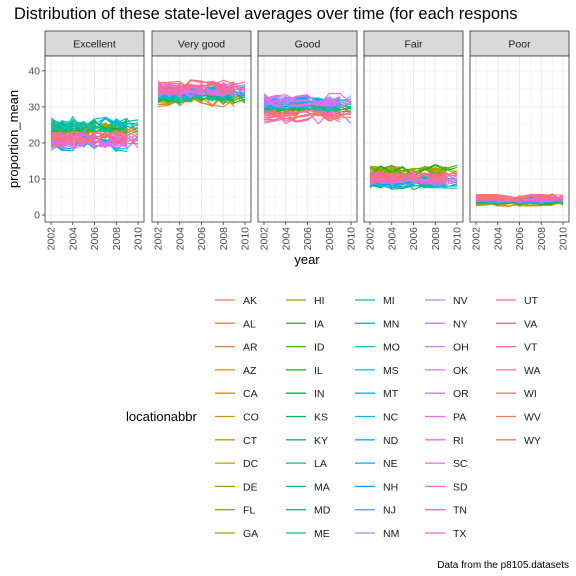 The image size is (576, 576). I want to click on legend-item-AR: AR, so click(236, 348).